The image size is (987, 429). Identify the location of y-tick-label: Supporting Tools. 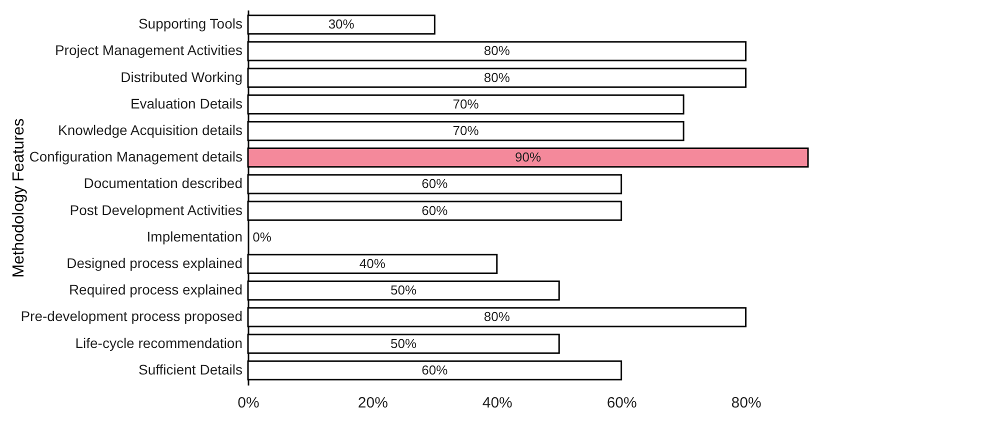
(190, 24).